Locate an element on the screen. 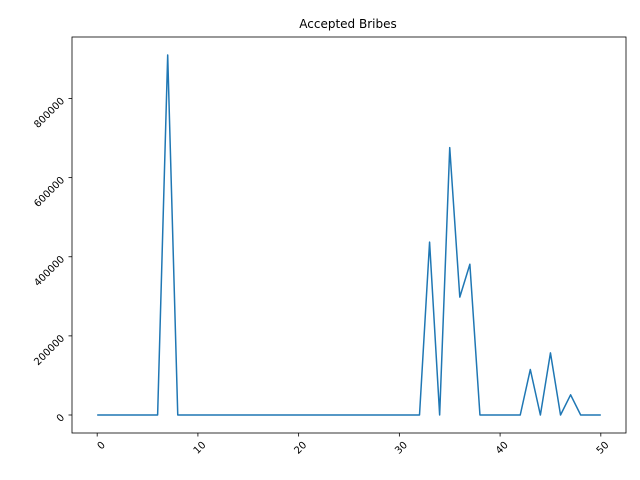 This screenshot has width=640, height=480. y-axis: 0 200000 400000 600000 800000 is located at coordinates (52, 260).